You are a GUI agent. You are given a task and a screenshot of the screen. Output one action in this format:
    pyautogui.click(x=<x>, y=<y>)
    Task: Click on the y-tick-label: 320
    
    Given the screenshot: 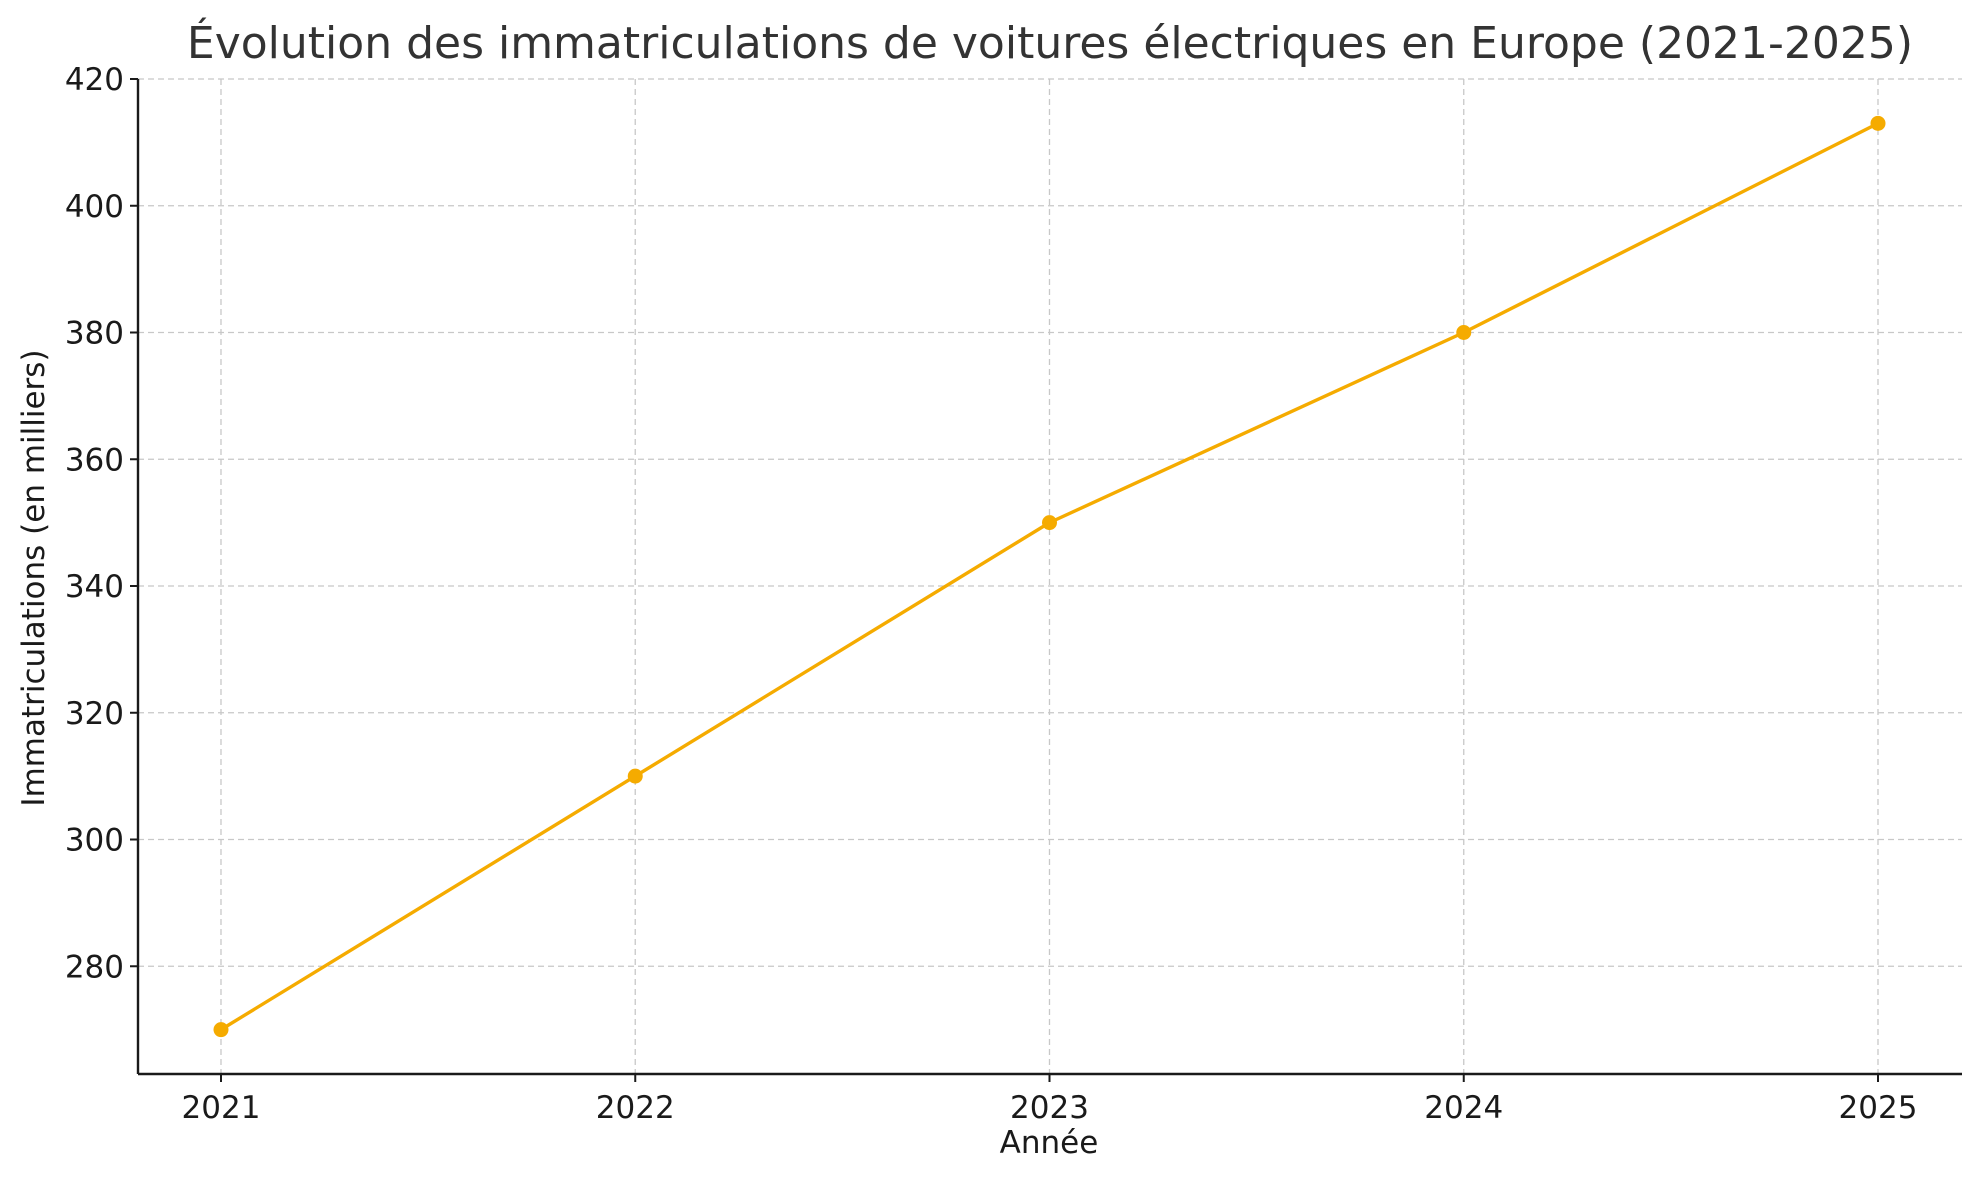 What is the action you would take?
    pyautogui.click(x=94, y=714)
    